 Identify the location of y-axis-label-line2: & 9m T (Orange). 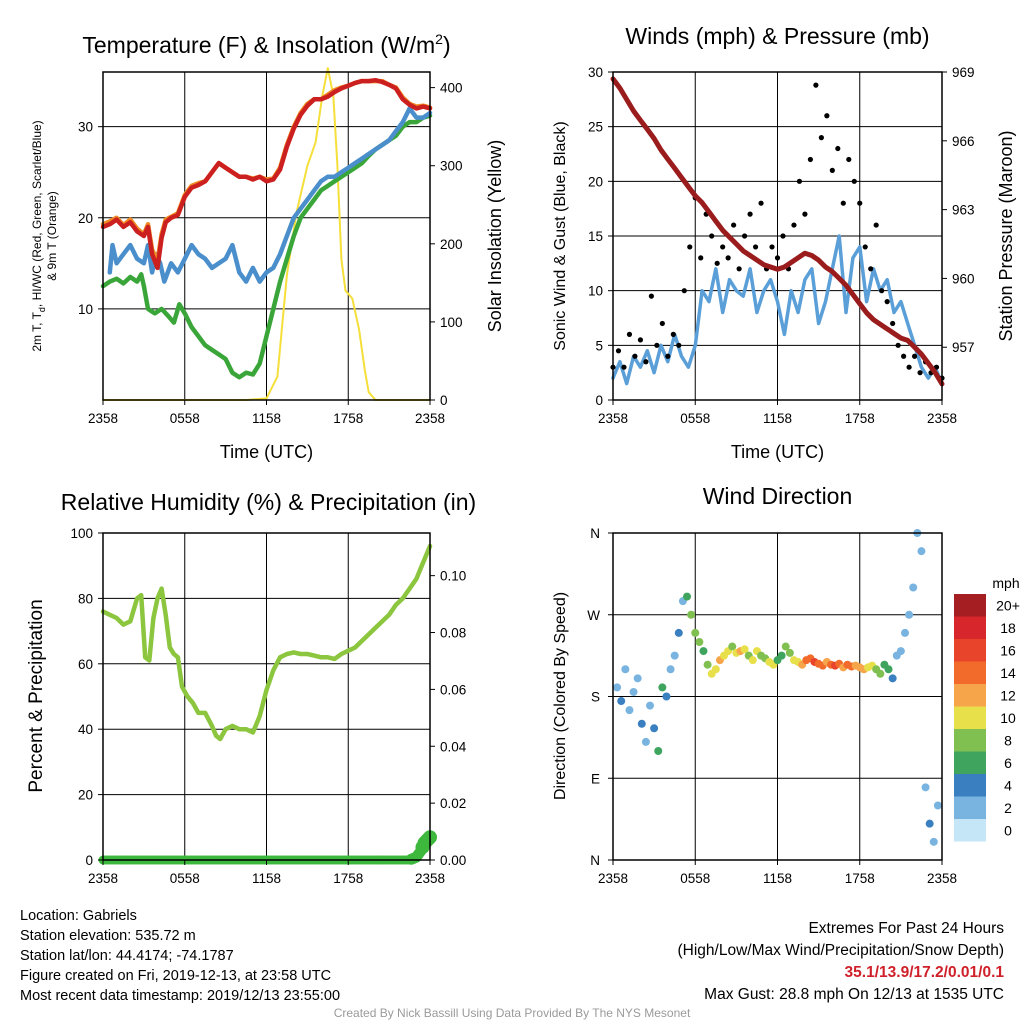
(52, 236).